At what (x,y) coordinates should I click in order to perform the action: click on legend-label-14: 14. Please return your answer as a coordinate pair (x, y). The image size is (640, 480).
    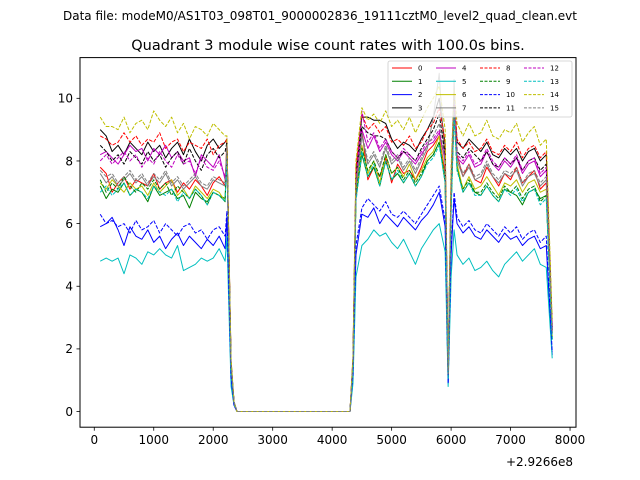
    Looking at the image, I should click on (554, 95).